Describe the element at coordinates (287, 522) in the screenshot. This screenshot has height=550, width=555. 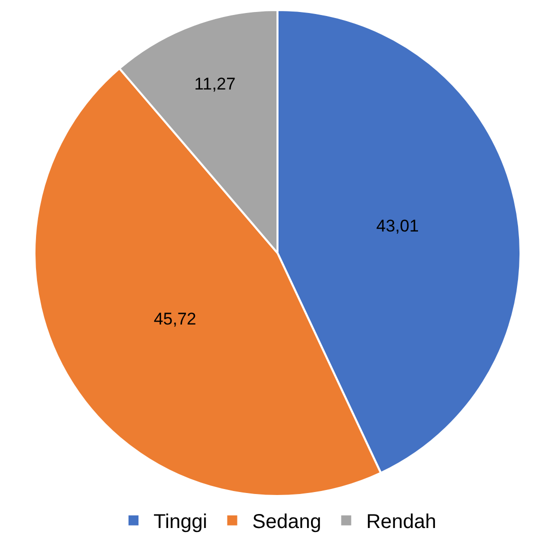
I see `legend-label: Sedang` at that location.